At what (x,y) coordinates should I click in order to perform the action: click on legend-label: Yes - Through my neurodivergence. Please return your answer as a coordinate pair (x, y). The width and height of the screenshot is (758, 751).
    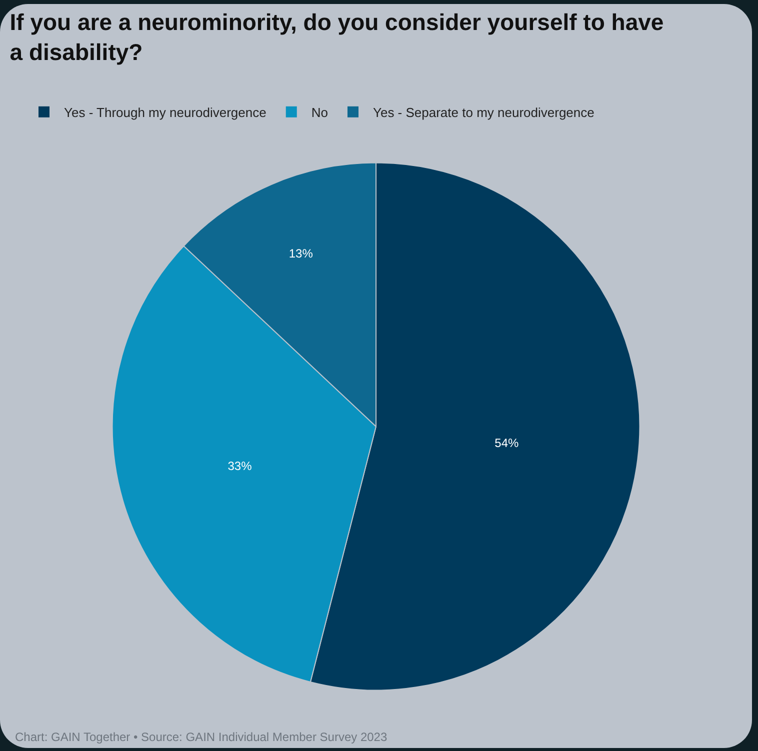
    Looking at the image, I should click on (165, 112).